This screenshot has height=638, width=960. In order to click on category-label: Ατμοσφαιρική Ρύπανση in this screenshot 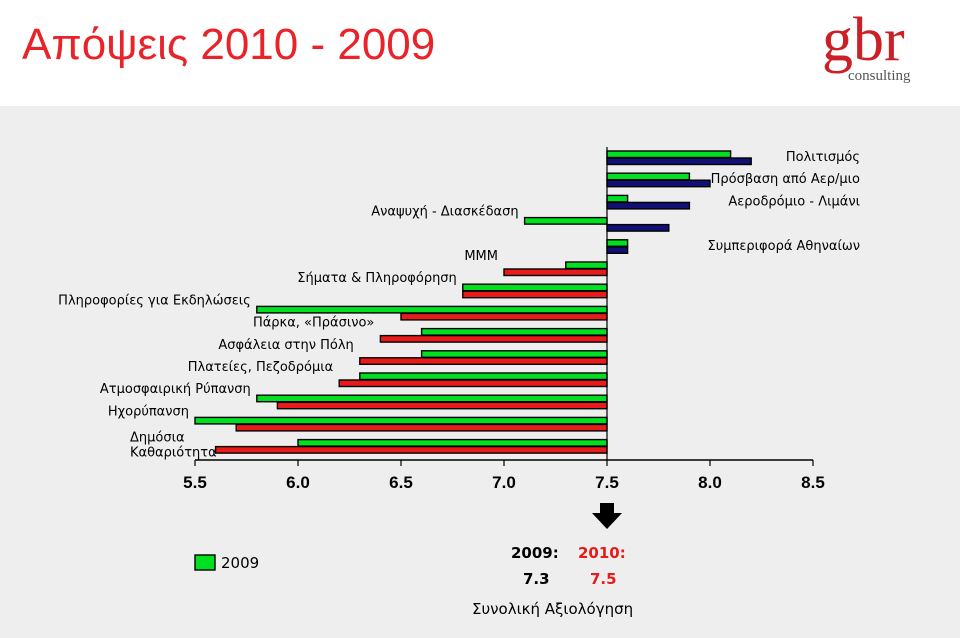, I will do `click(175, 389)`.